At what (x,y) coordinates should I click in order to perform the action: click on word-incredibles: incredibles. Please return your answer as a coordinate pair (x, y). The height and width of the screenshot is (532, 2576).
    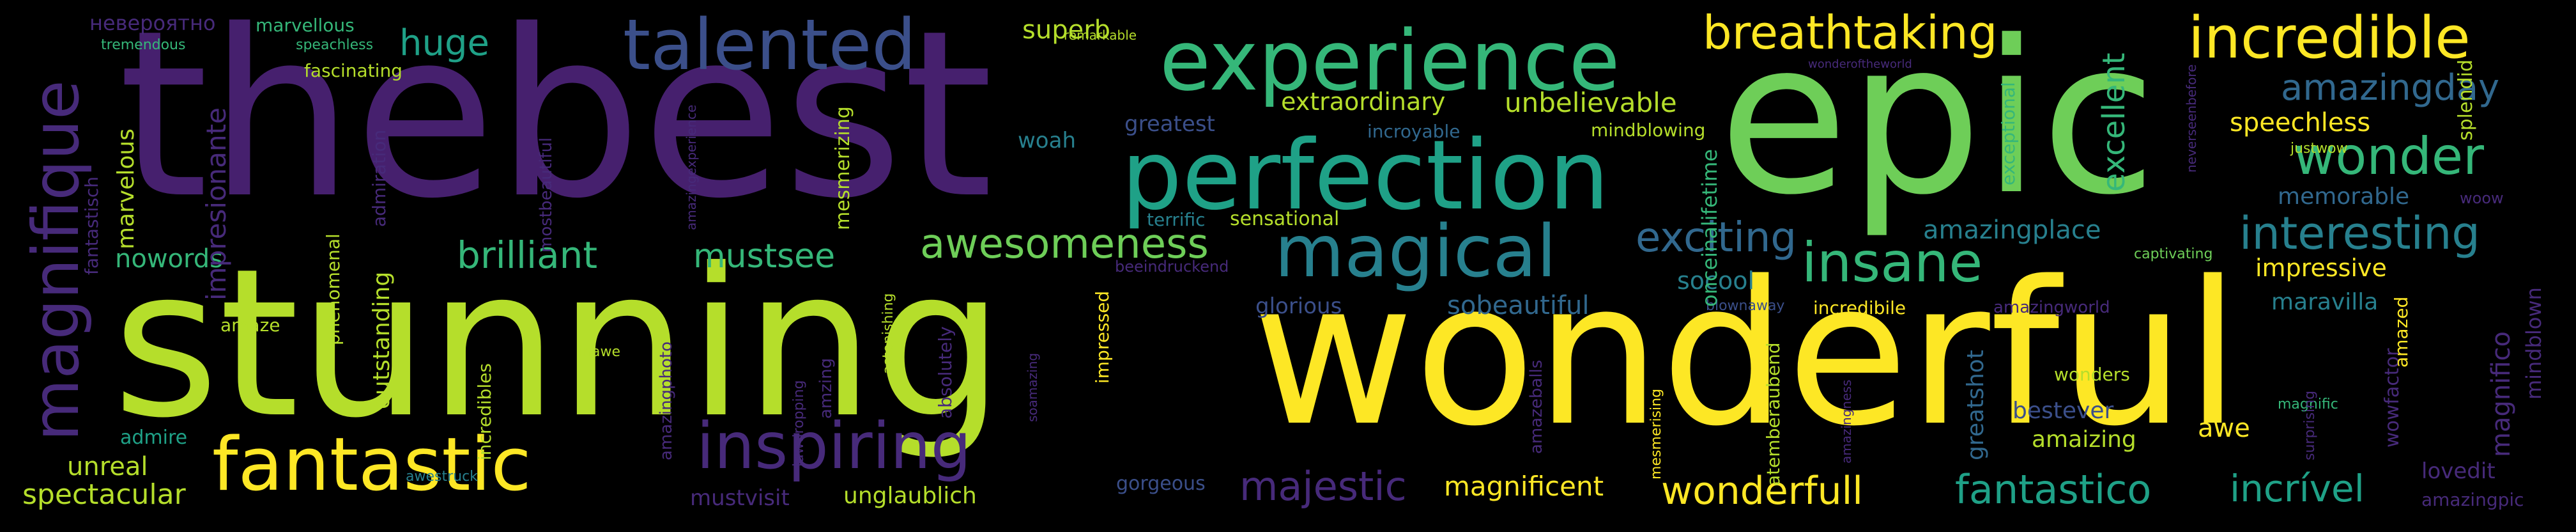
    Looking at the image, I should click on (484, 411).